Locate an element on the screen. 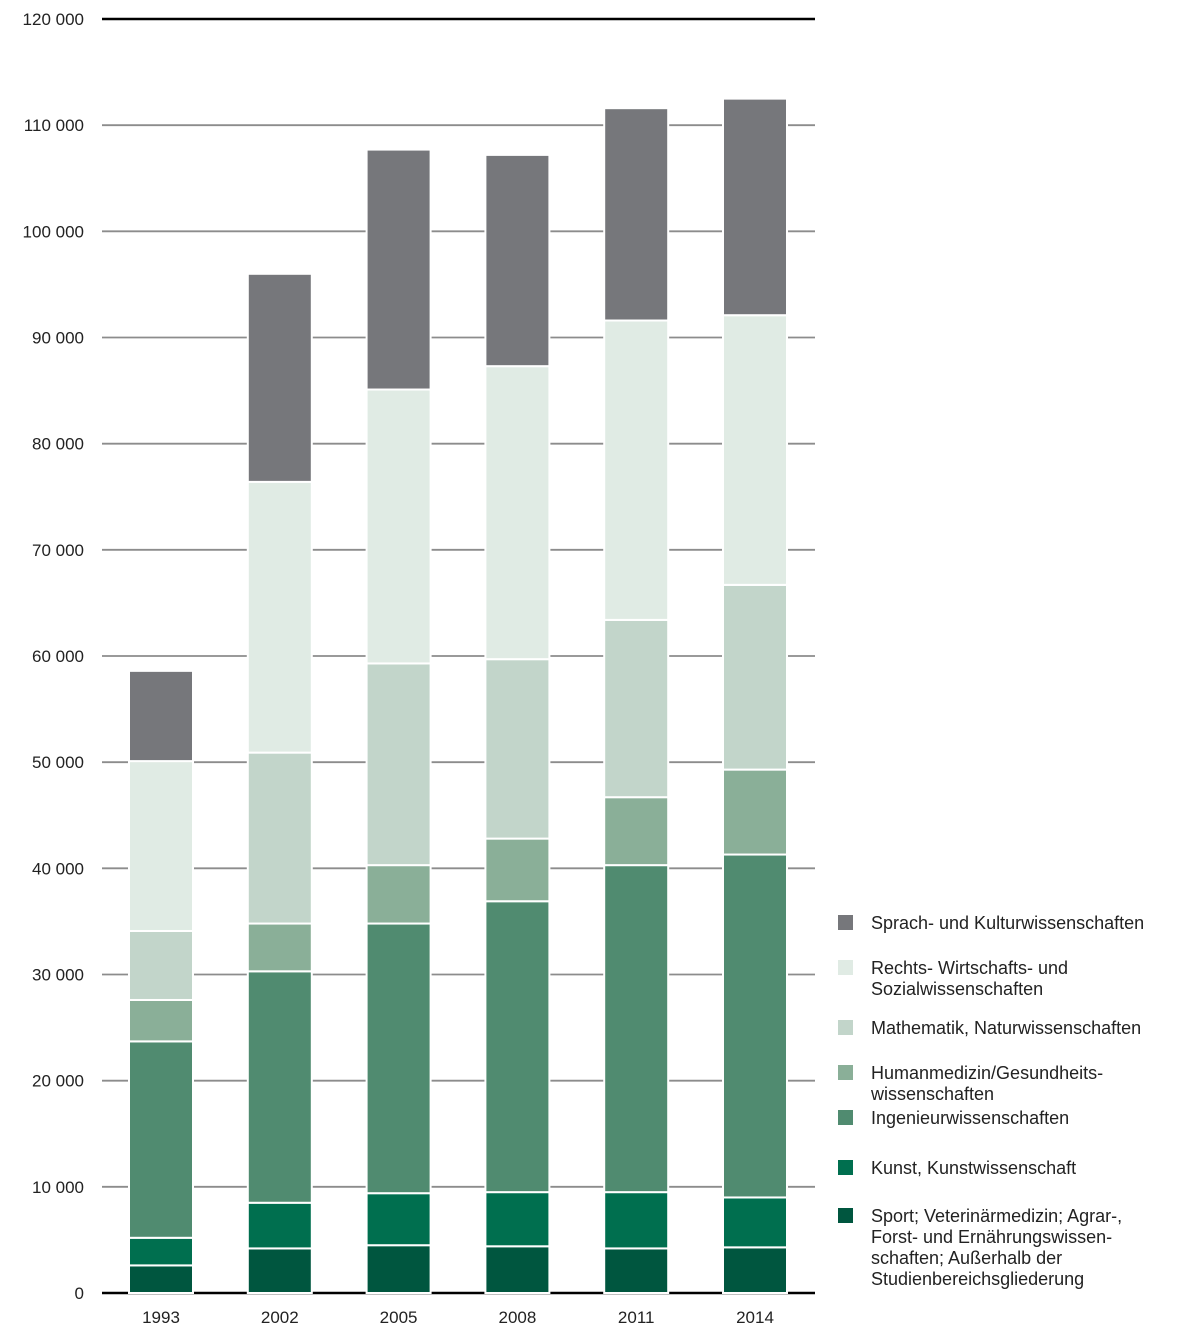  y-tick-label: 30 000 is located at coordinates (58, 975).